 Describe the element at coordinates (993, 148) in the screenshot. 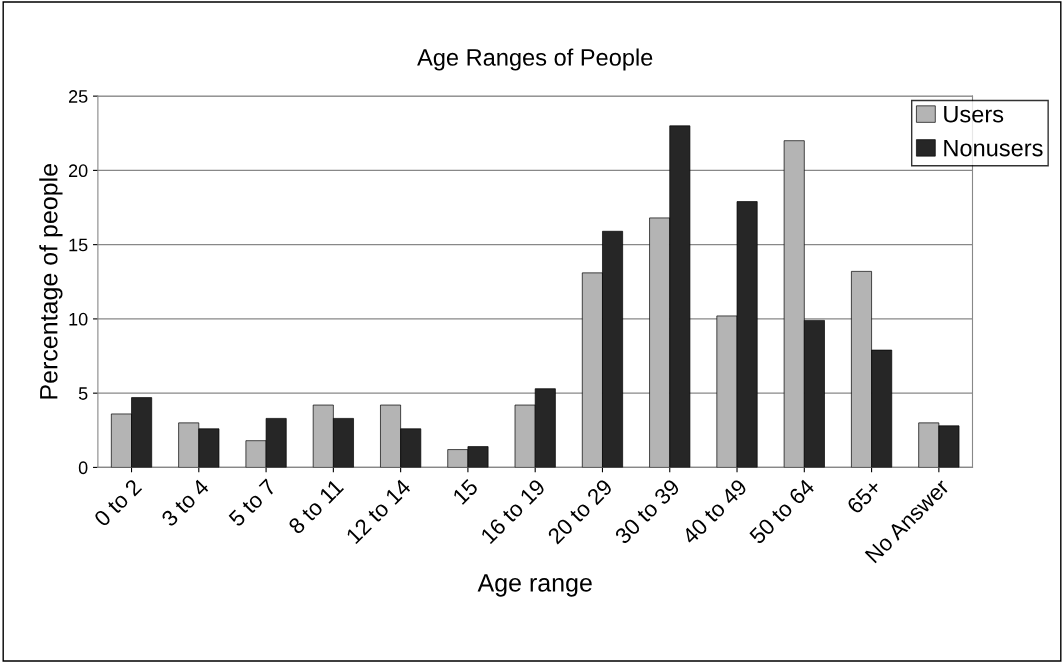

I see `legend-label: Nonusers` at that location.